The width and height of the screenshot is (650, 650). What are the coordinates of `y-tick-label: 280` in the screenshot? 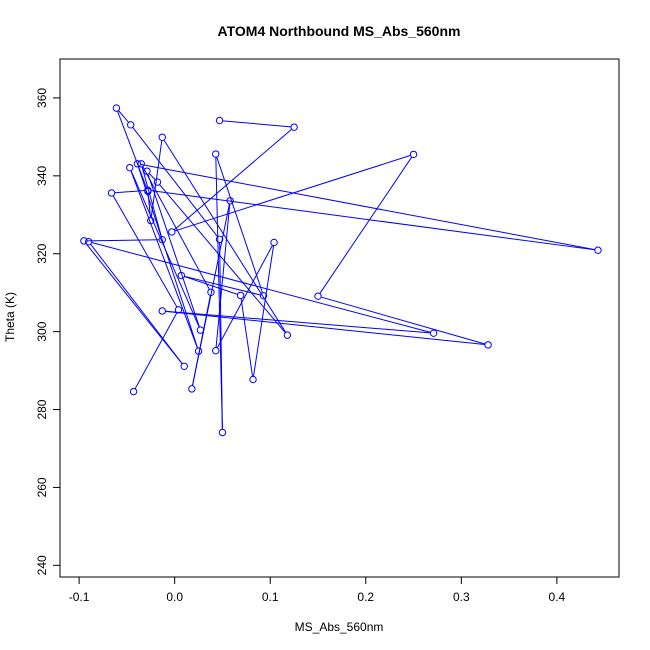 It's located at (42, 409).